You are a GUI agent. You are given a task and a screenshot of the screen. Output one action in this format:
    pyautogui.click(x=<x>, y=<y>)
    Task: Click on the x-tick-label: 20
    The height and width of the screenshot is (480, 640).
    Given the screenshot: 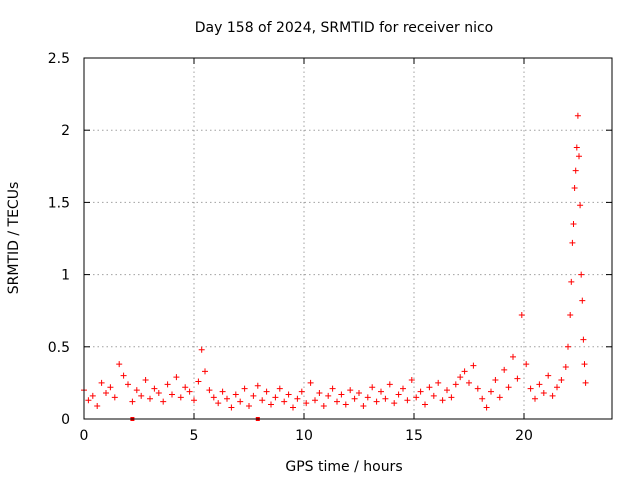 What is the action you would take?
    pyautogui.click(x=524, y=436)
    